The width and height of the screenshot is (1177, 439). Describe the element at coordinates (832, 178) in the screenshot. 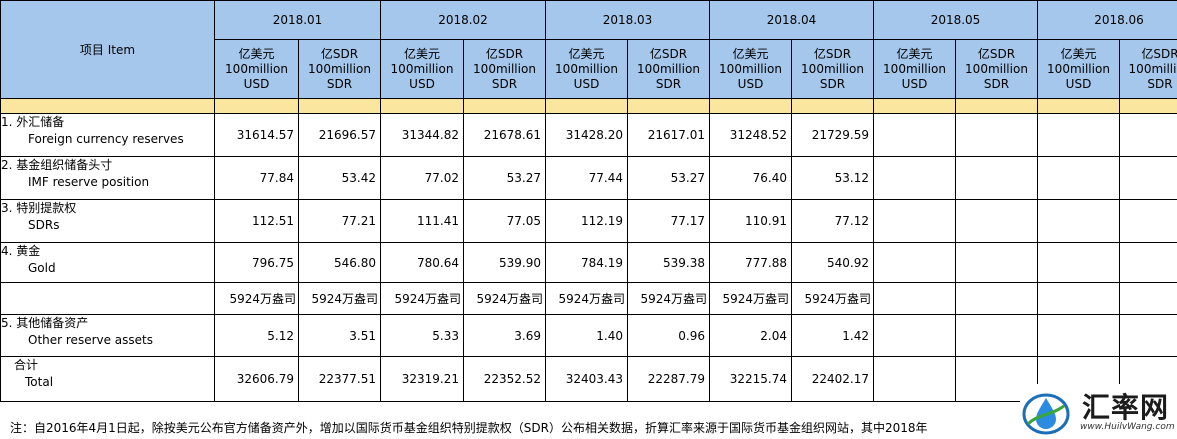

I see `value-cell: 53.12` at that location.